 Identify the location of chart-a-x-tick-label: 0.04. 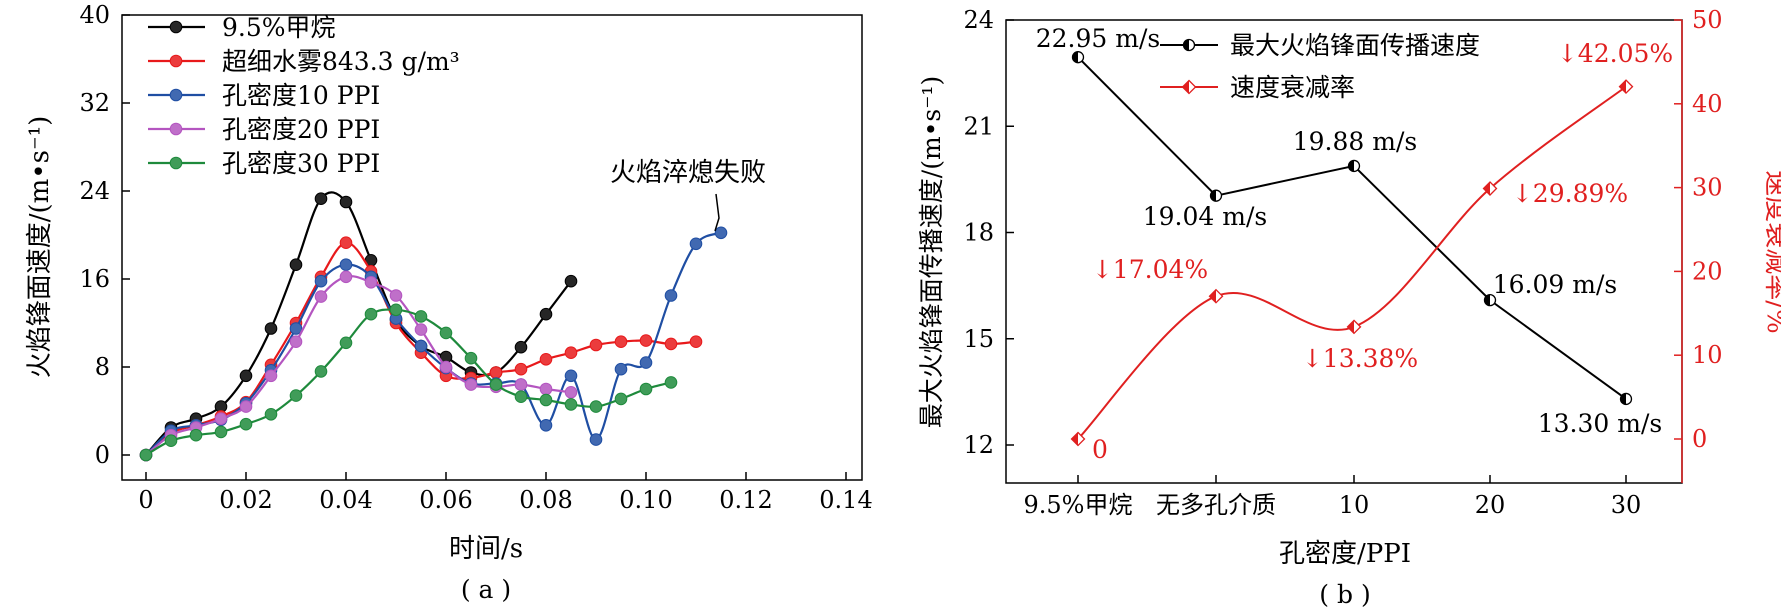
(345, 500).